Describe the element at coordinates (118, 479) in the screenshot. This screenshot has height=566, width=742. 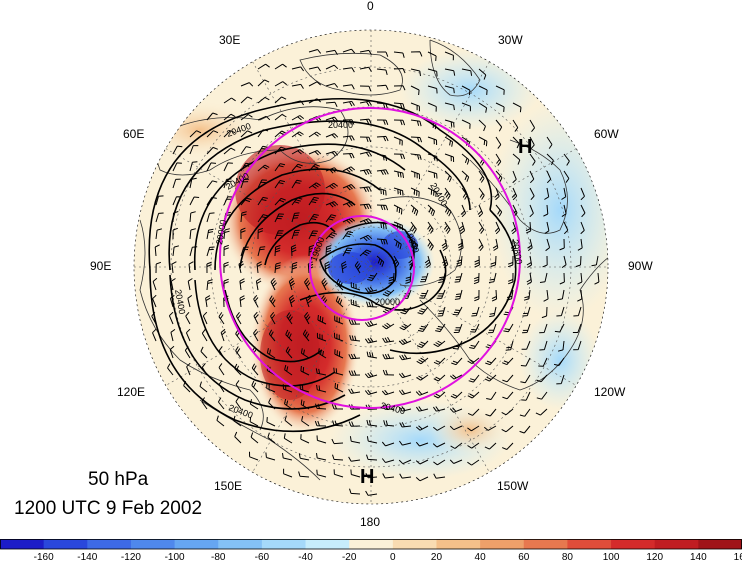
I see `pressure-level-title: 50 hPa` at that location.